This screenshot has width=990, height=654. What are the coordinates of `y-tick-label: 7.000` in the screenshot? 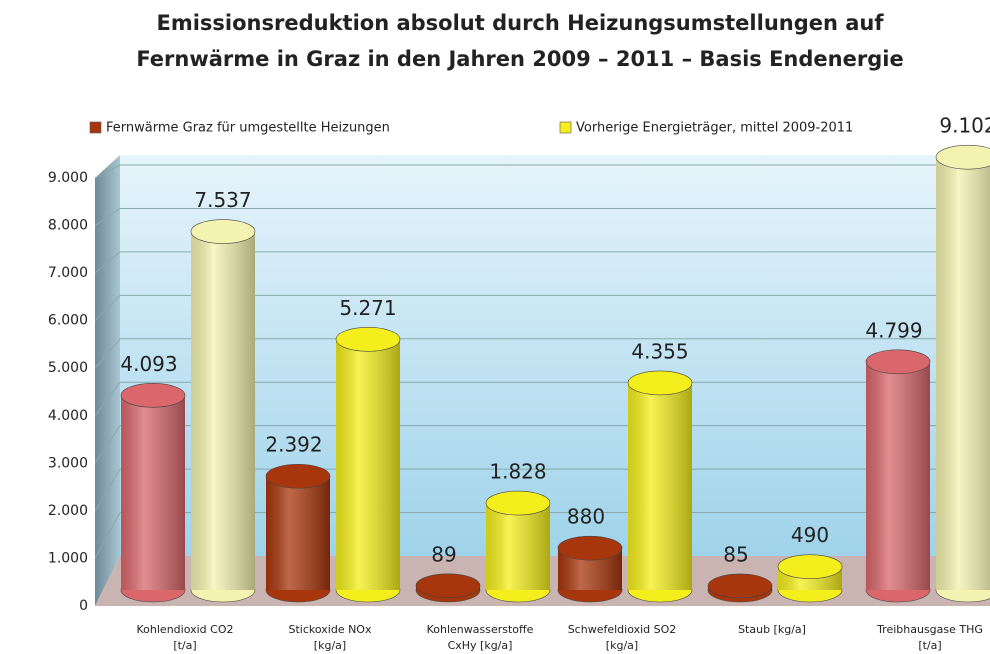 It's located at (68, 273).